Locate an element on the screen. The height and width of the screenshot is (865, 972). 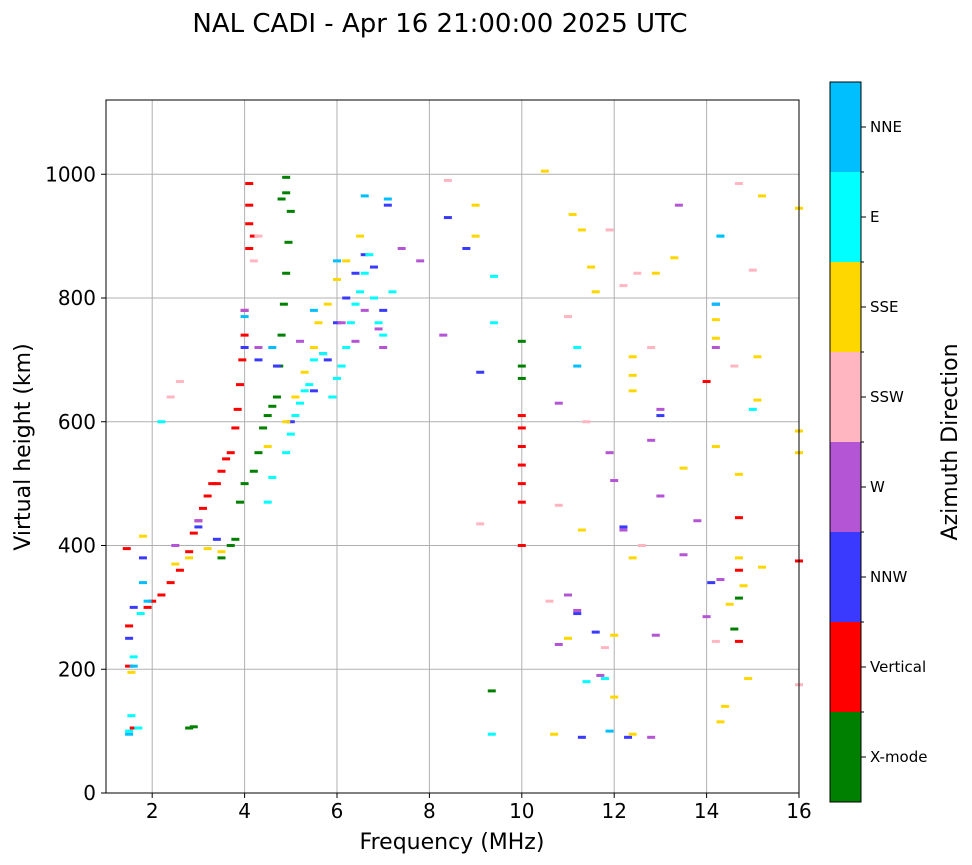
y-tick-label: 400 is located at coordinates (77, 546).